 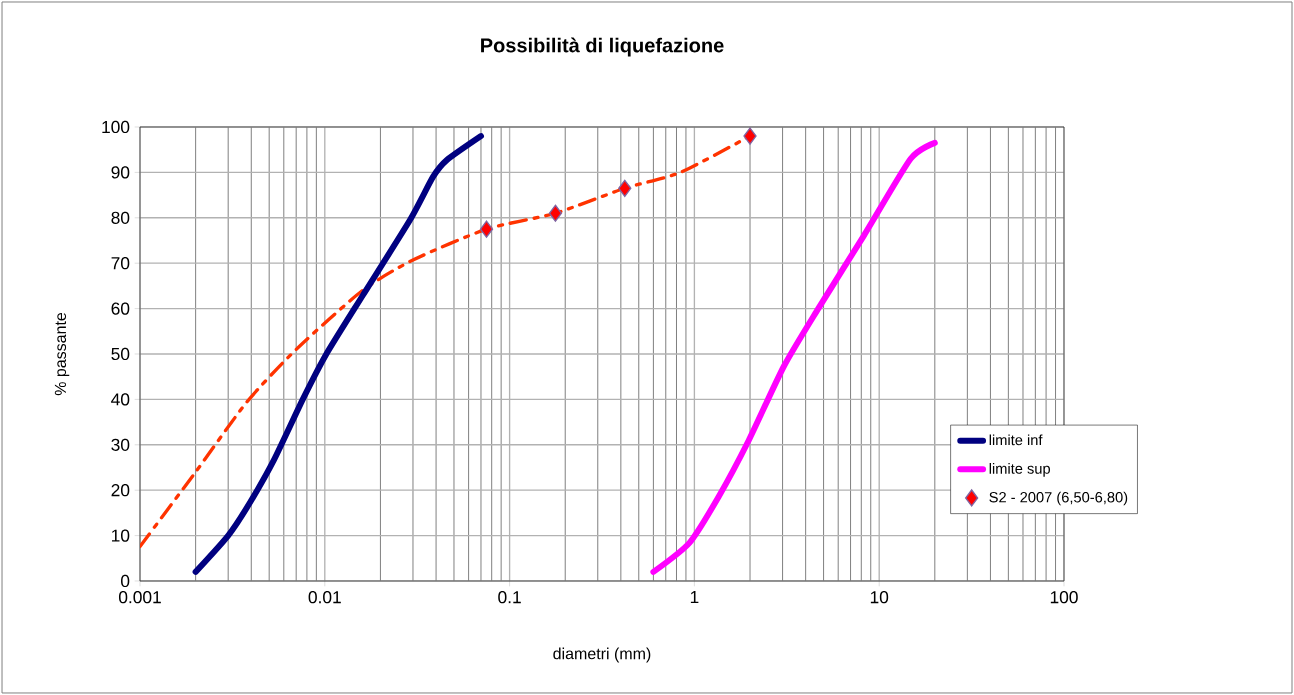 I want to click on x-tick-label: 0.01, so click(x=324, y=597).